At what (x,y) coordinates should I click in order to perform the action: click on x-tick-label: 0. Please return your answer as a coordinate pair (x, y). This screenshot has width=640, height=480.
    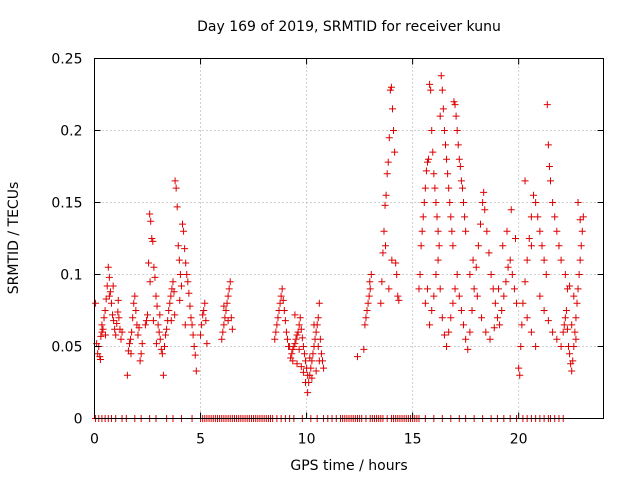
    Looking at the image, I should click on (94, 440).